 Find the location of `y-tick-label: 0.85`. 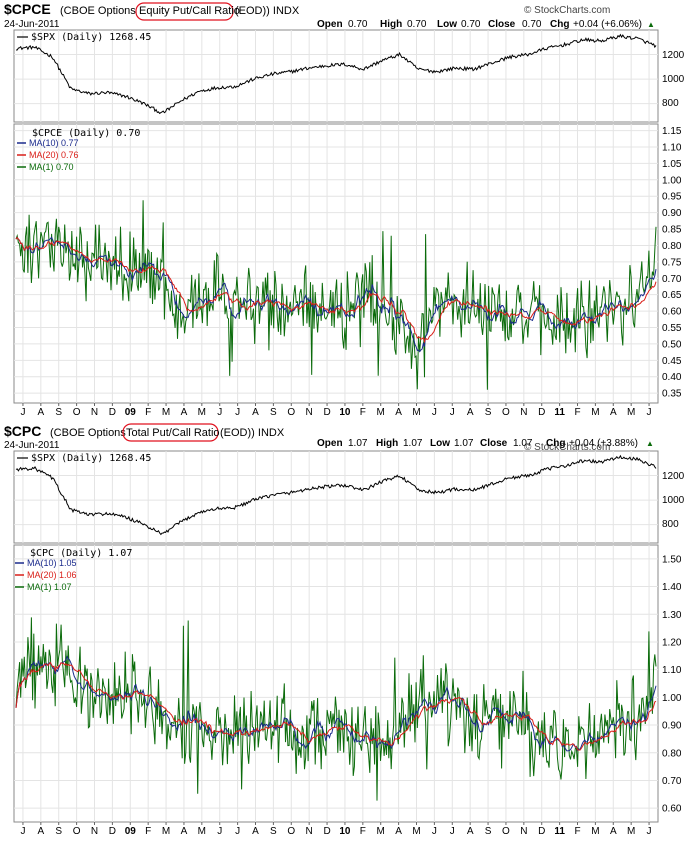

y-tick-label: 0.85 is located at coordinates (672, 230).